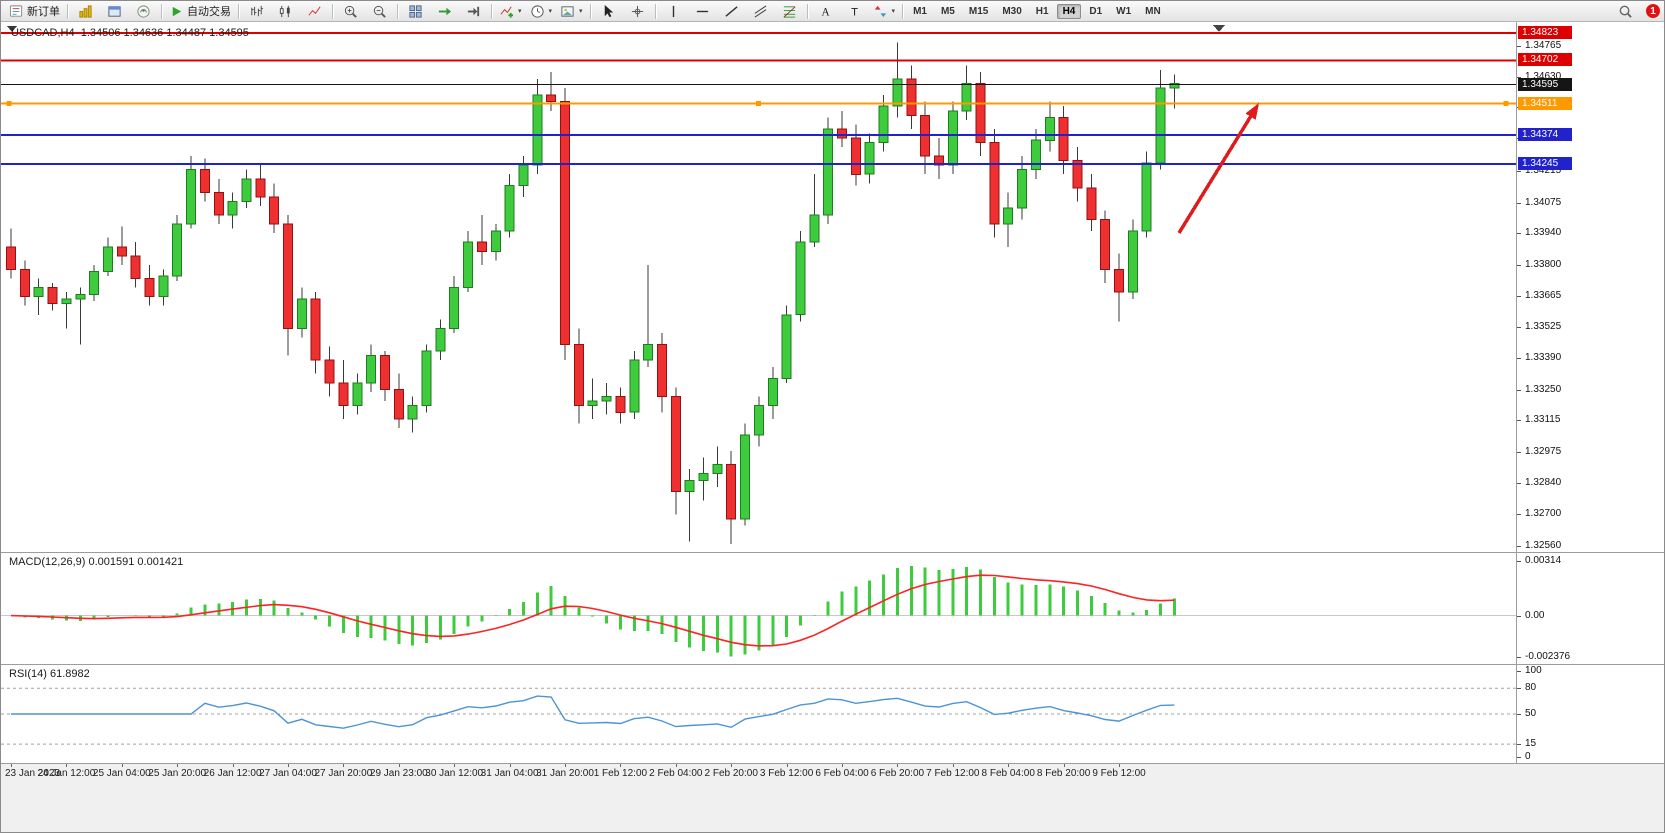 This screenshot has height=833, width=1665. I want to click on time-axis-label: 25 Jan 20:00, so click(177, 773).